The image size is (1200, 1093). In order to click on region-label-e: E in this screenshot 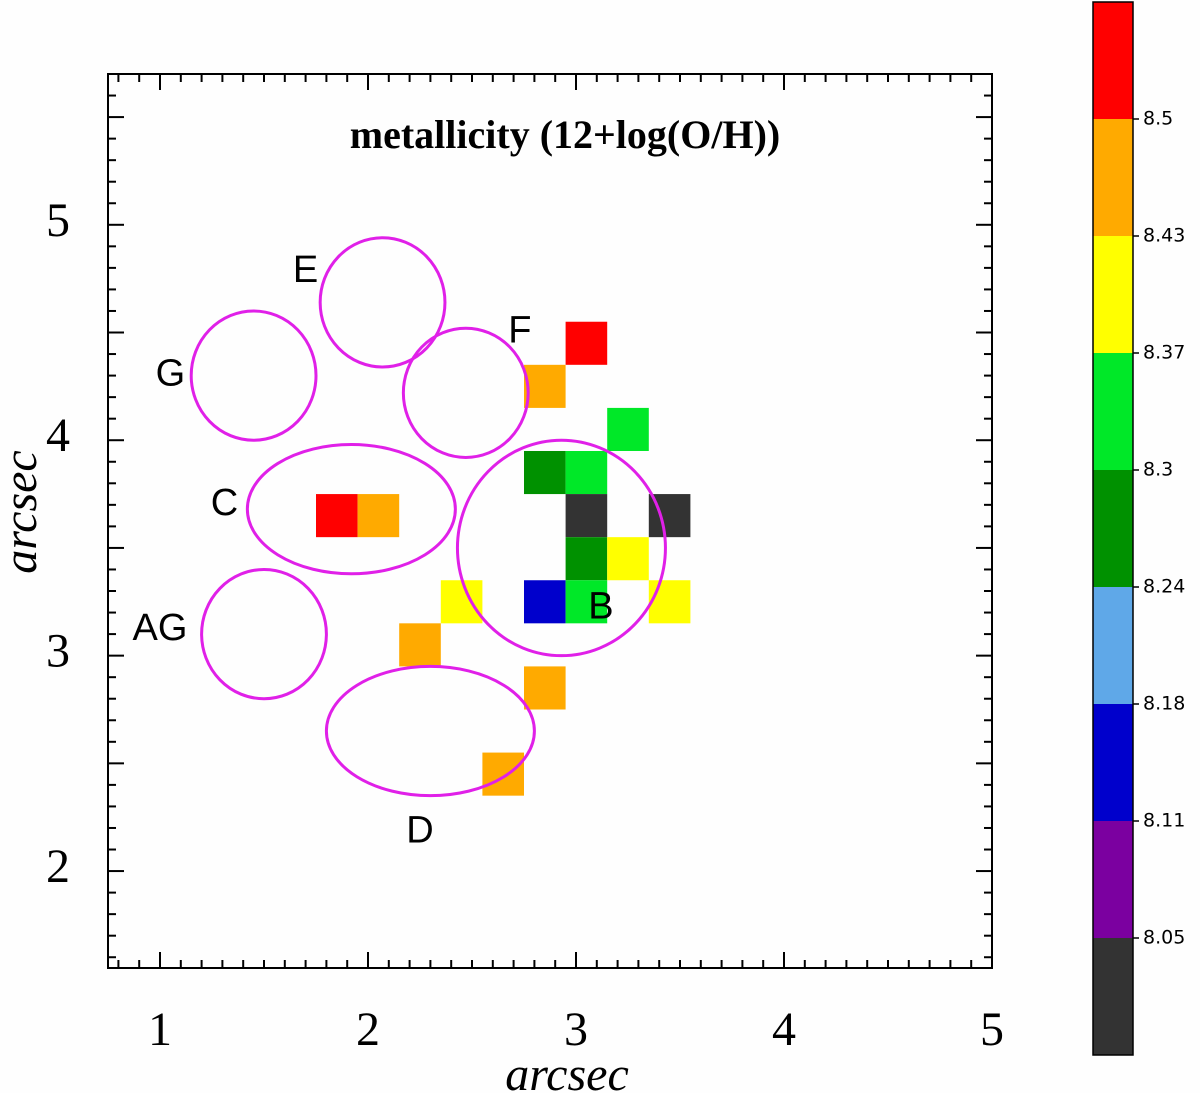, I will do `click(305, 270)`.